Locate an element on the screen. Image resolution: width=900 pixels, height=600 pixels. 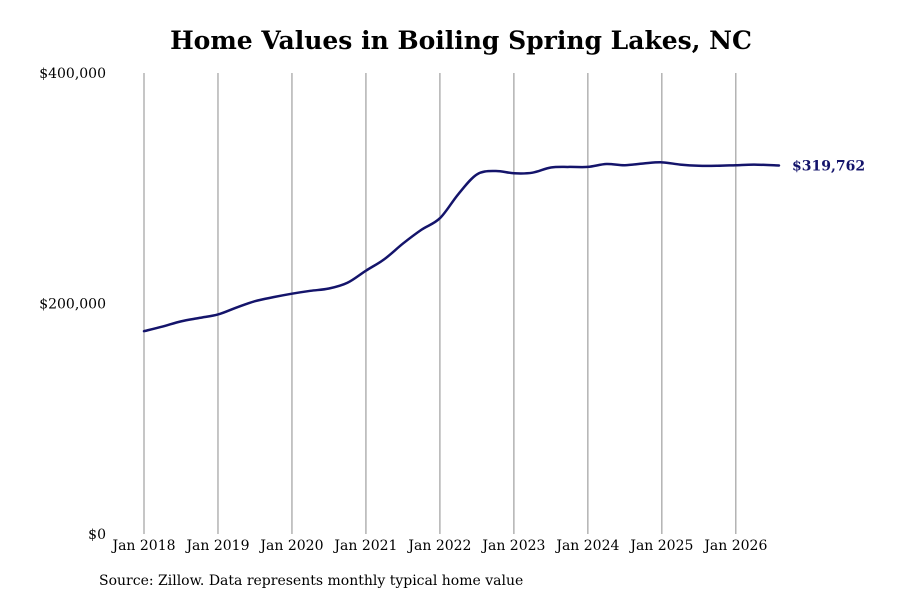
y-tick-label: $200,000 is located at coordinates (72, 305).